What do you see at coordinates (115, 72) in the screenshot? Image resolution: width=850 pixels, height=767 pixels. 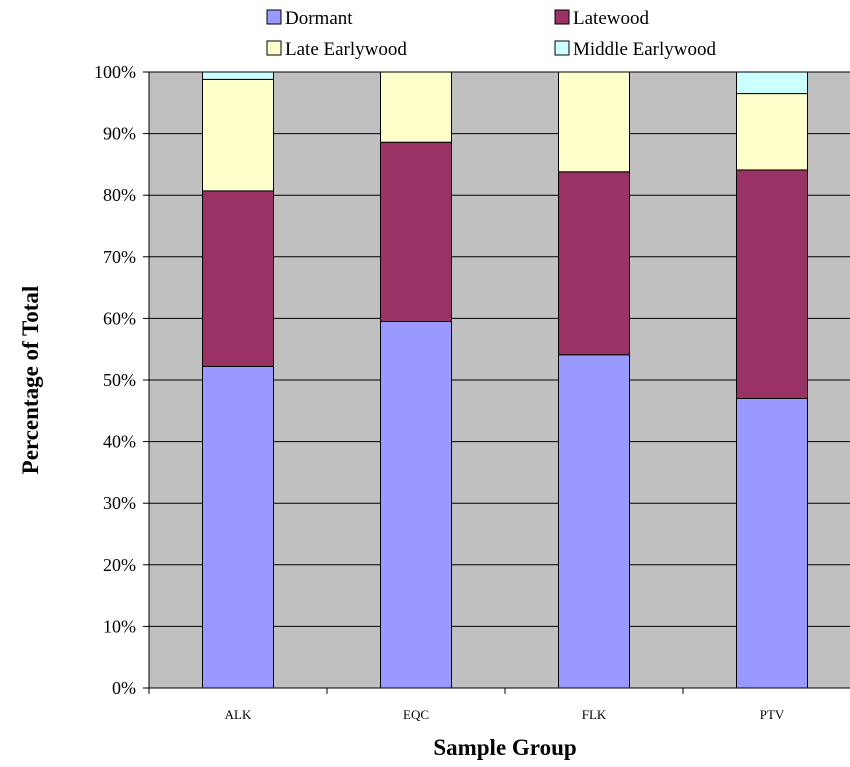 I see `y-tick-label: 100%` at bounding box center [115, 72].